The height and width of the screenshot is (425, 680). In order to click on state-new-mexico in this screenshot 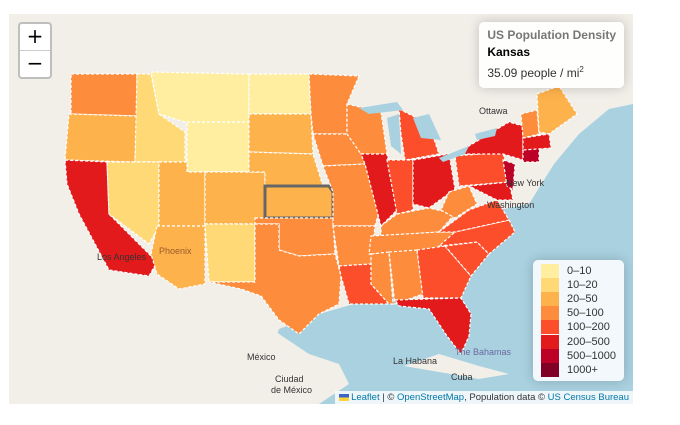, I will do `click(230, 253)`.